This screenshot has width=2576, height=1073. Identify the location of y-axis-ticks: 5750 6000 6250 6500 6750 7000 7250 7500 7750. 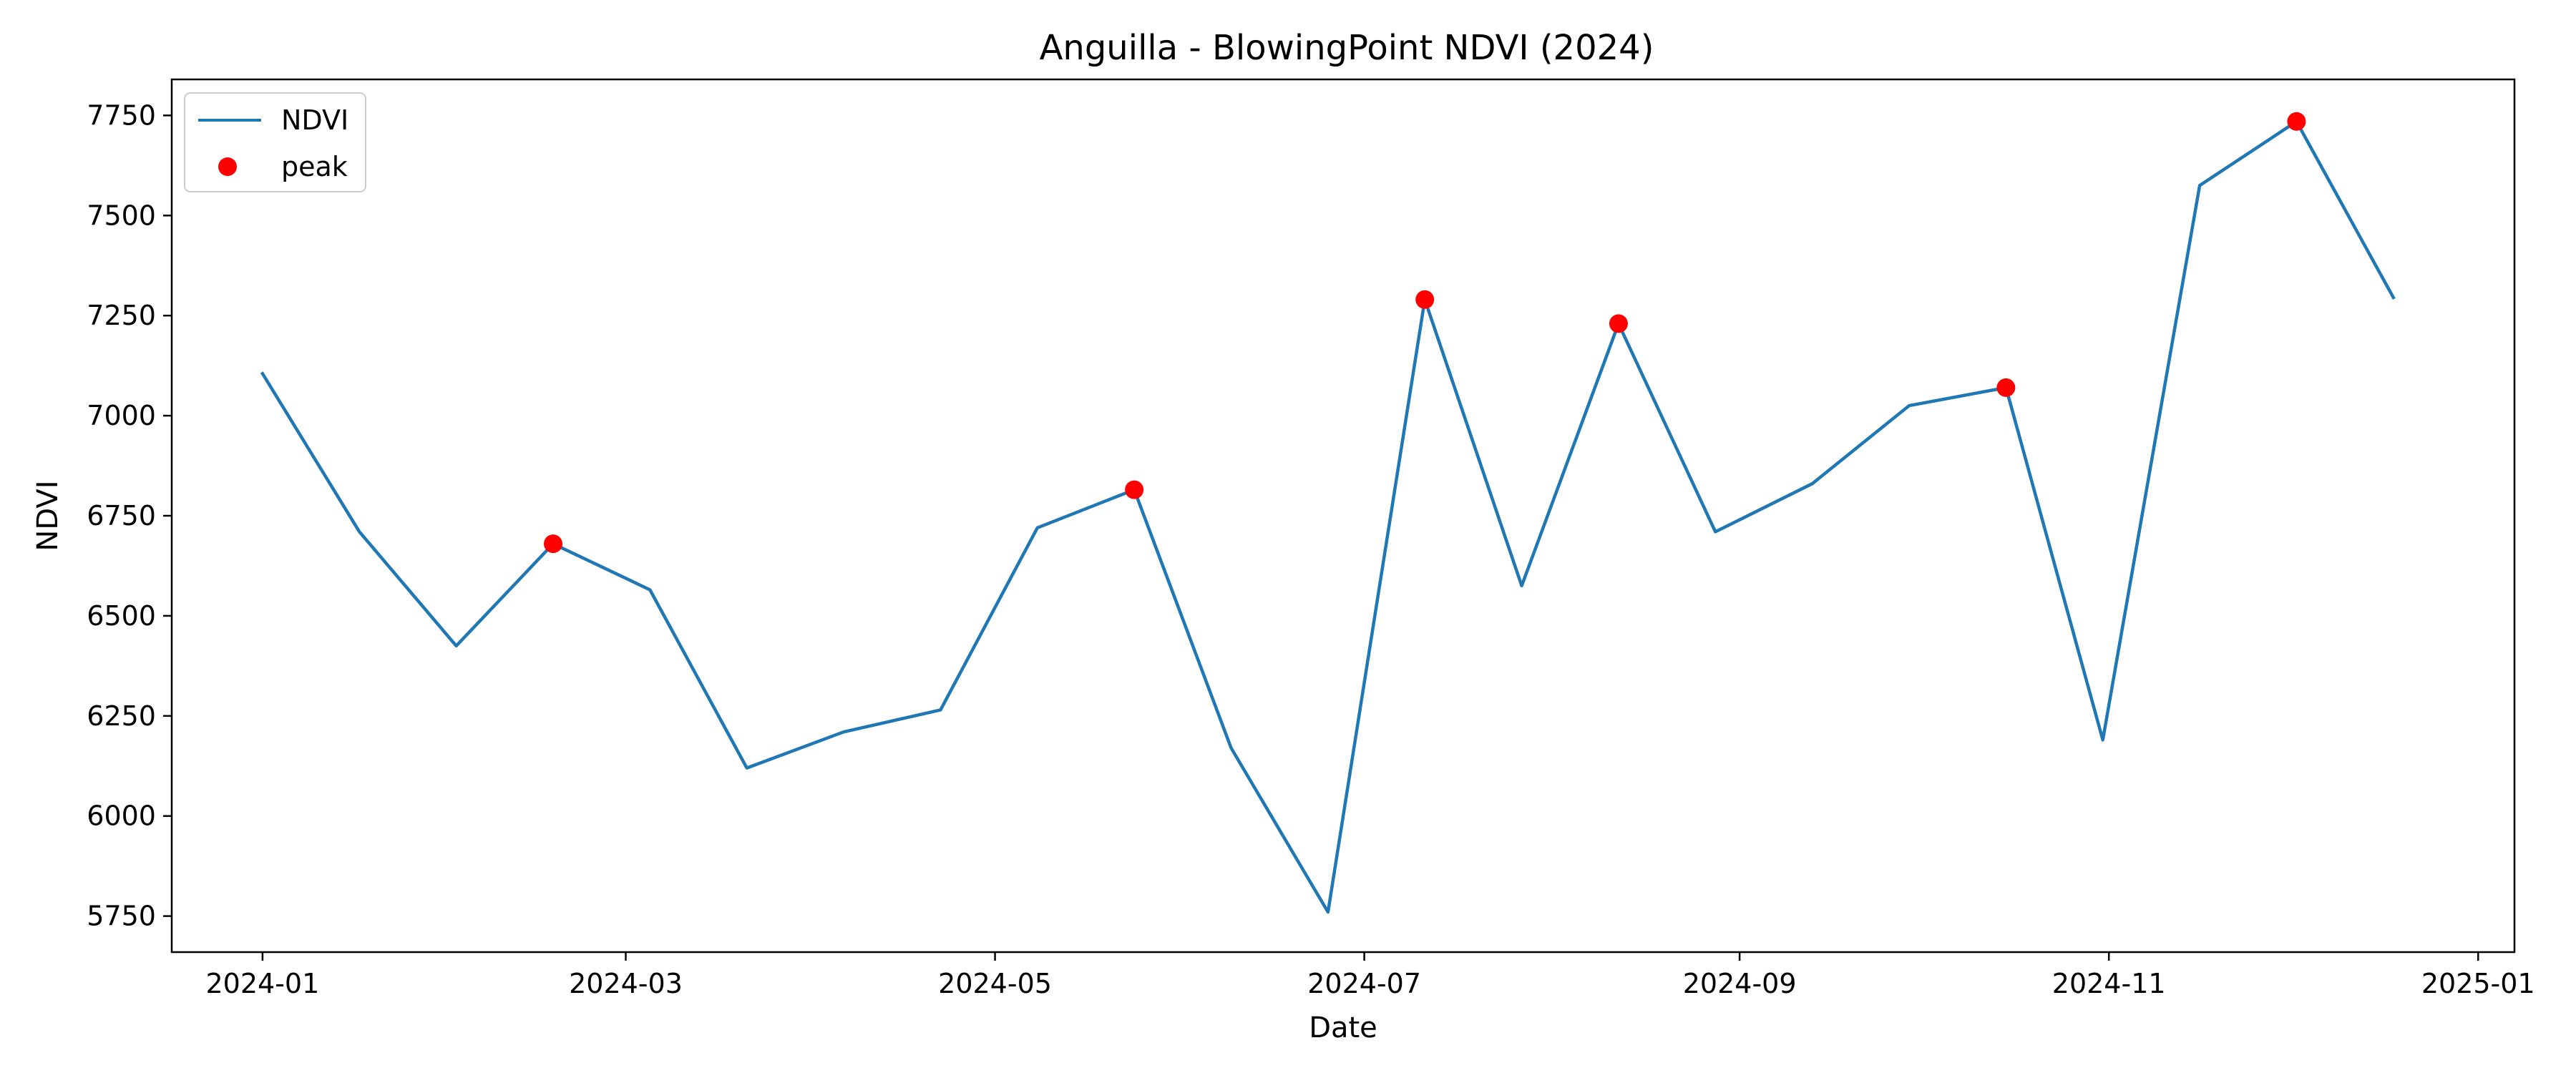
(129, 515).